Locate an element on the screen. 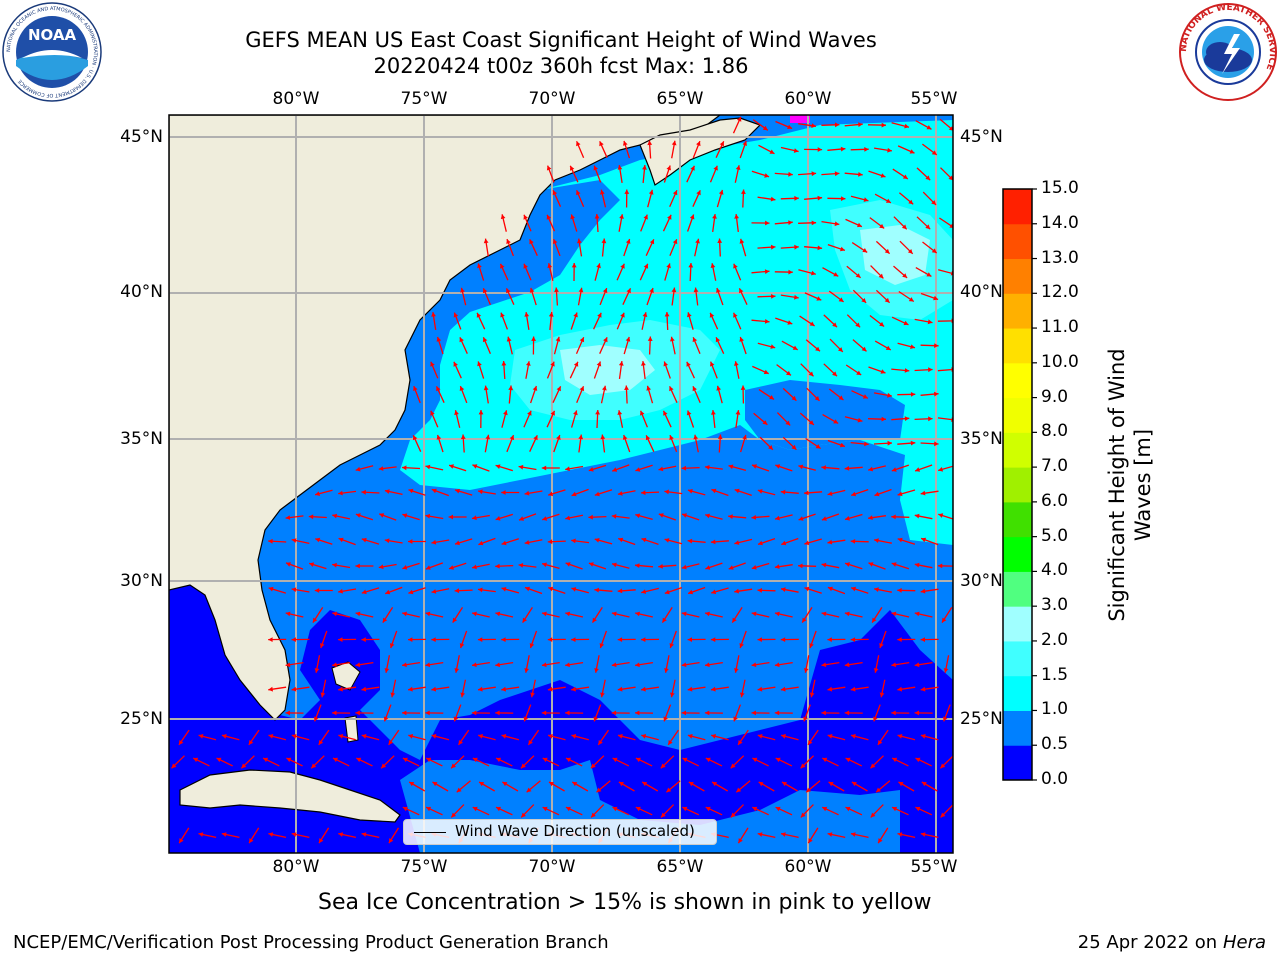 The height and width of the screenshot is (960, 1280). lat-label-right: 25°N is located at coordinates (981, 719).